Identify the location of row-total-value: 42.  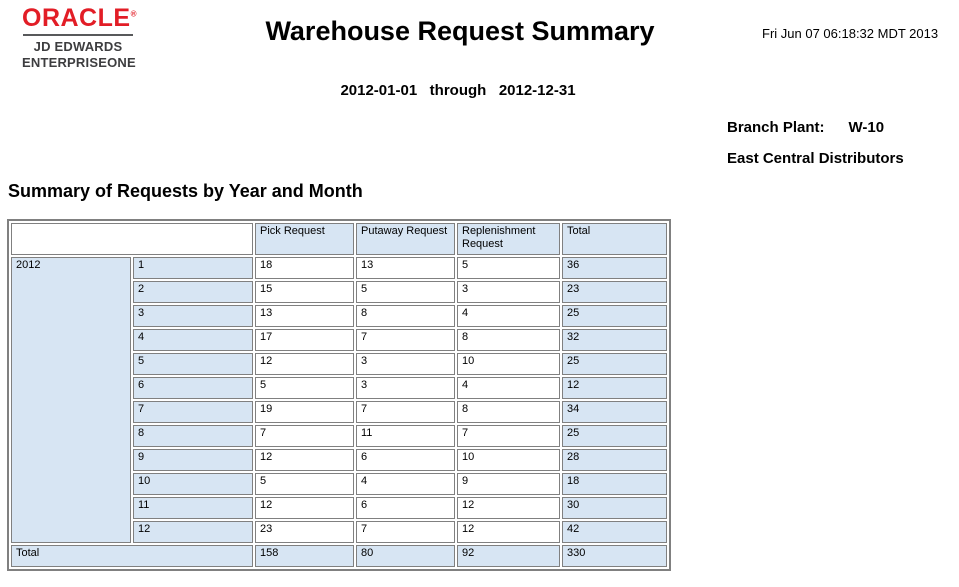
(614, 532).